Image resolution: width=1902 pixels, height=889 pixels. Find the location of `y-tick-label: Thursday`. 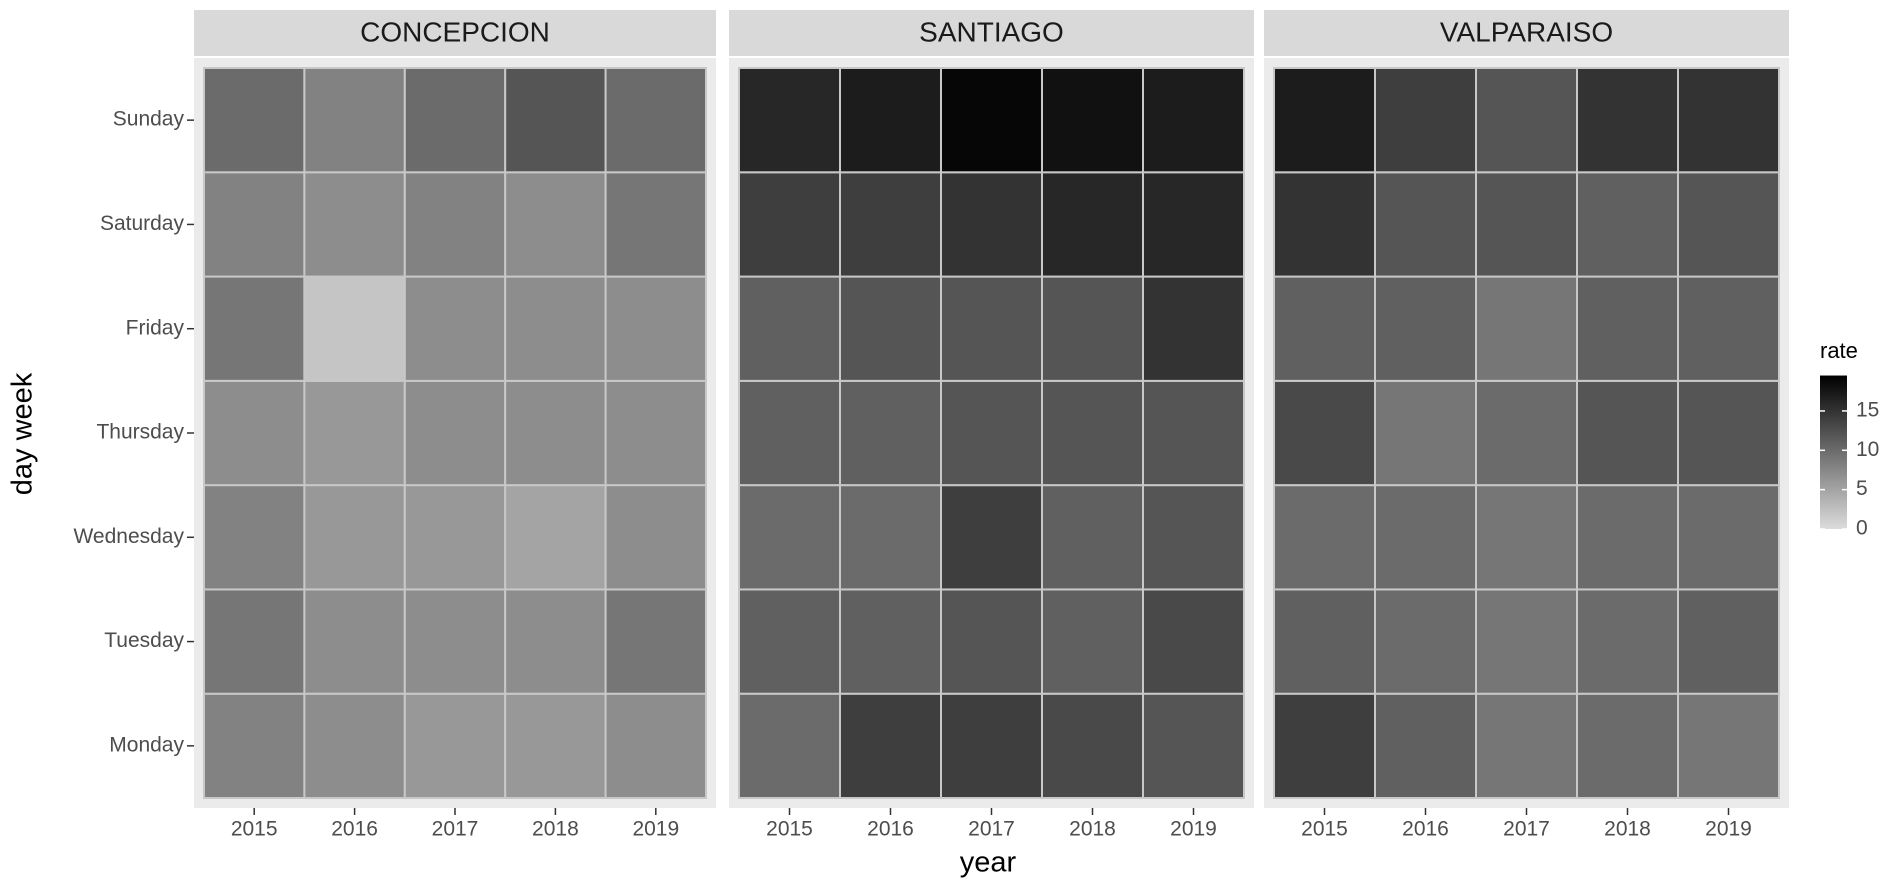

y-tick-label: Thursday is located at coordinates (140, 432).